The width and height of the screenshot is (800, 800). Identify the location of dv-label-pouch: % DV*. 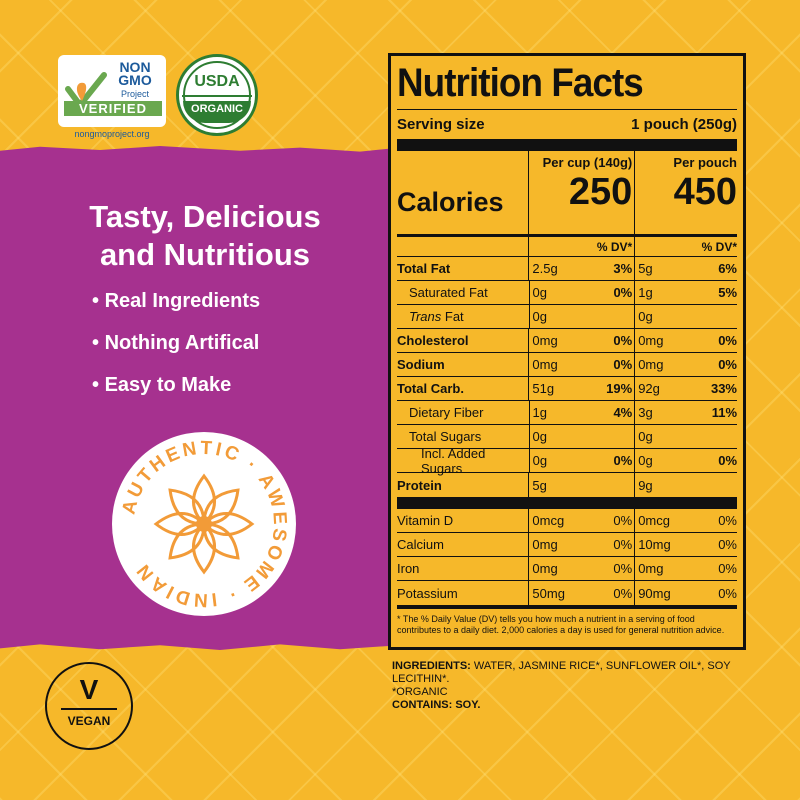
(685, 246).